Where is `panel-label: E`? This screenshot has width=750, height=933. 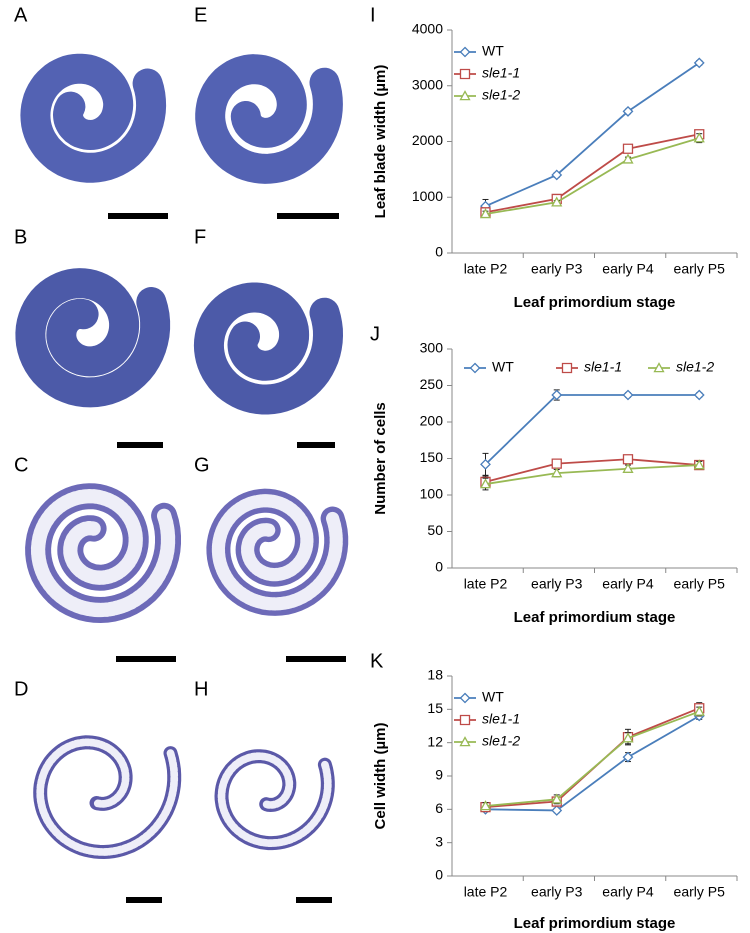 panel-label: E is located at coordinates (200, 15).